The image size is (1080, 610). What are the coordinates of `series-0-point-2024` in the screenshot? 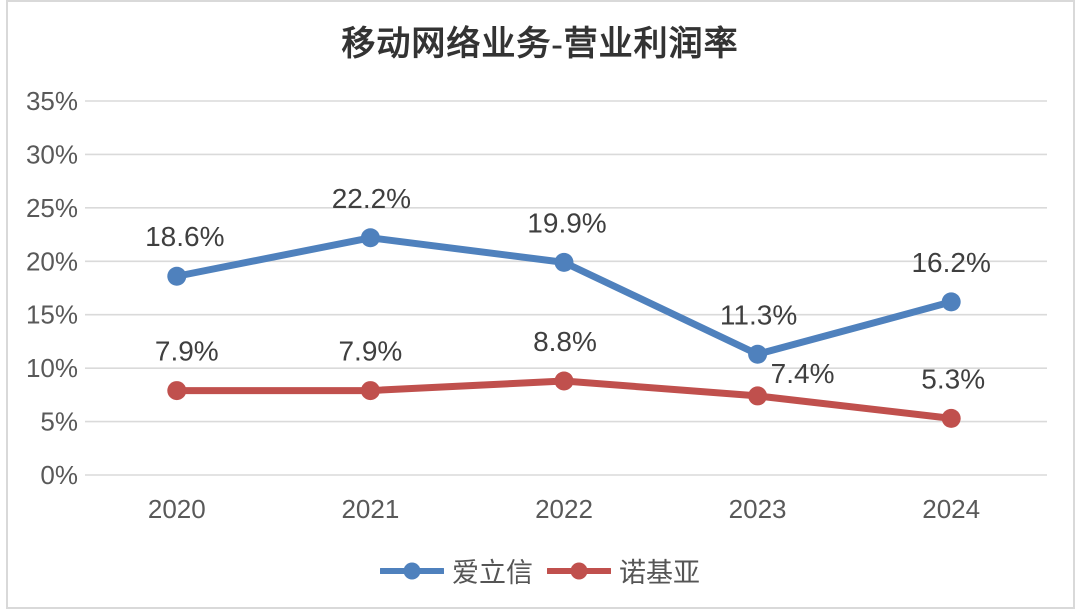 It's located at (951, 302).